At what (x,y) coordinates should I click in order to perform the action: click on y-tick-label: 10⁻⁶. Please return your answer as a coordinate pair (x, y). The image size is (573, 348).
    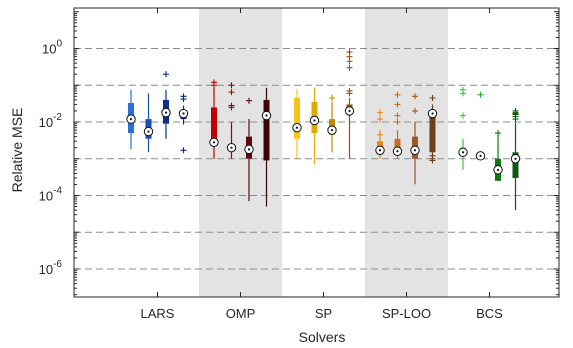
    Looking at the image, I should click on (51, 268).